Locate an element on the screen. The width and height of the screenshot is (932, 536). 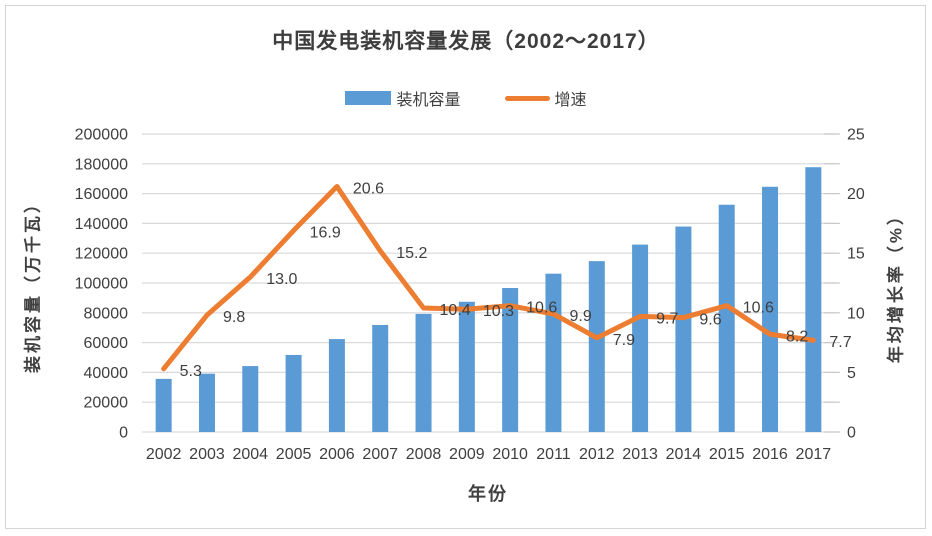
line-data-label: 15.2 is located at coordinates (411, 253).